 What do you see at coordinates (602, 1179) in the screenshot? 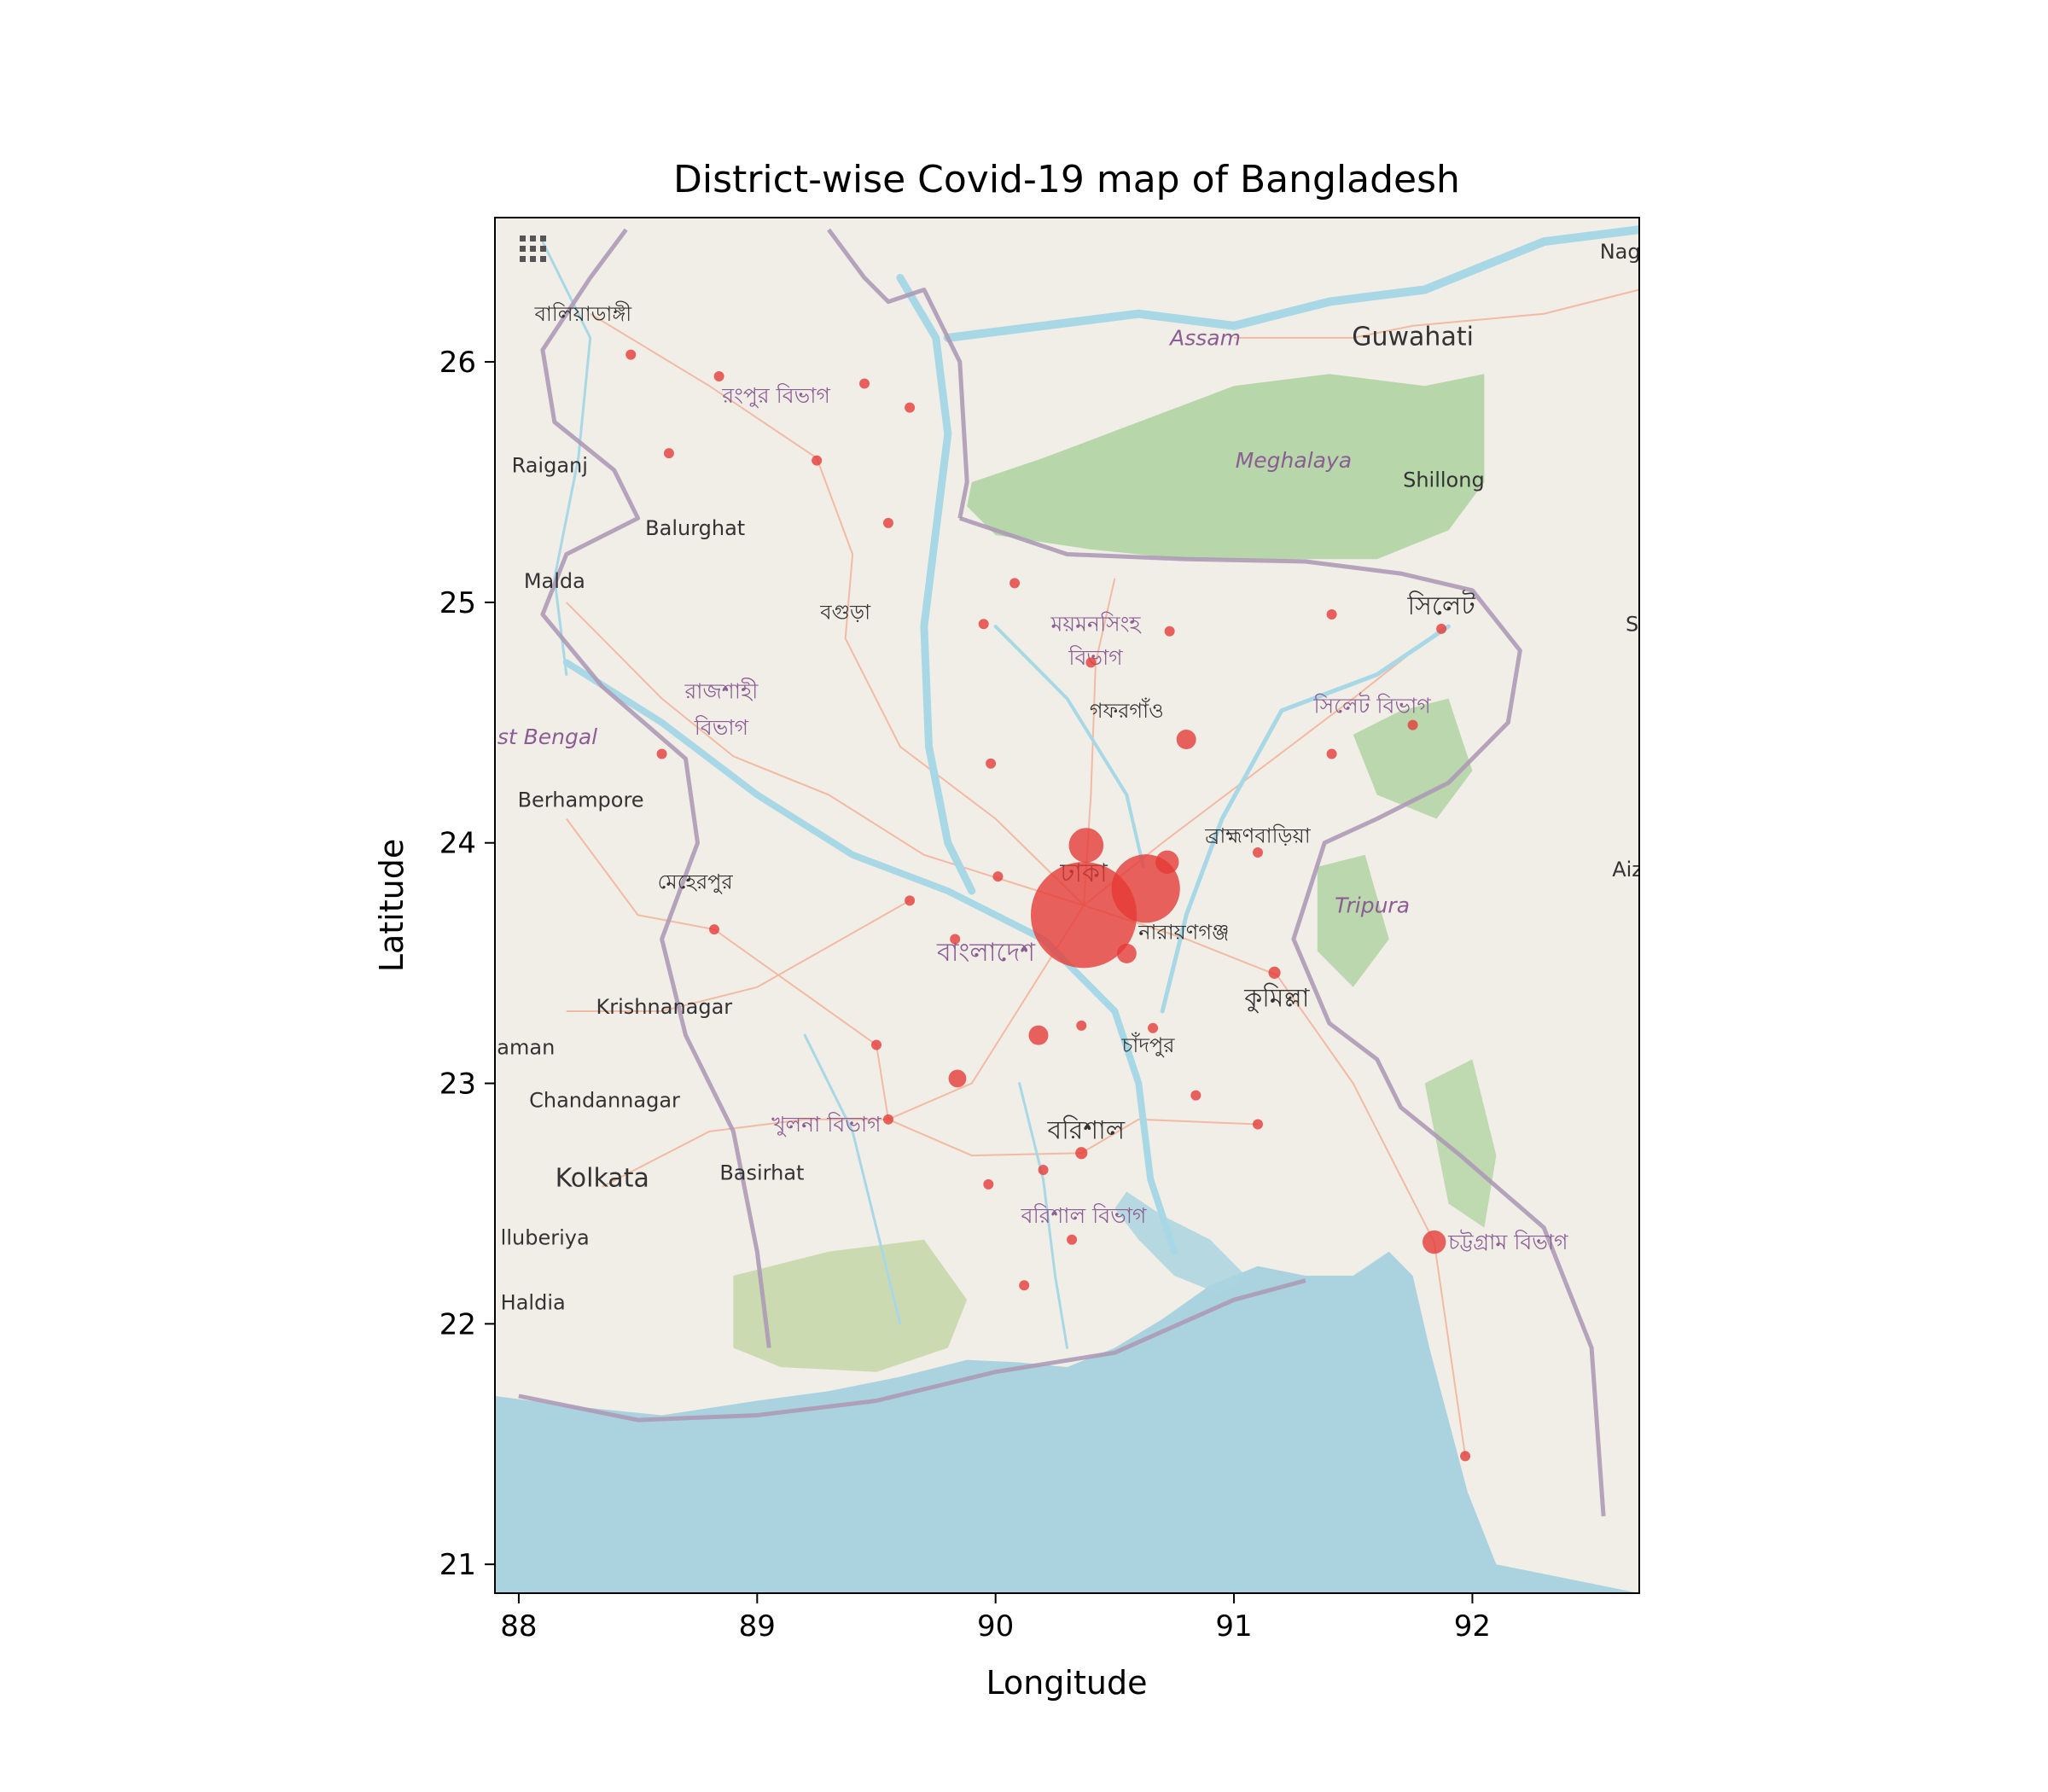
I see `place-label: Kolkata` at bounding box center [602, 1179].